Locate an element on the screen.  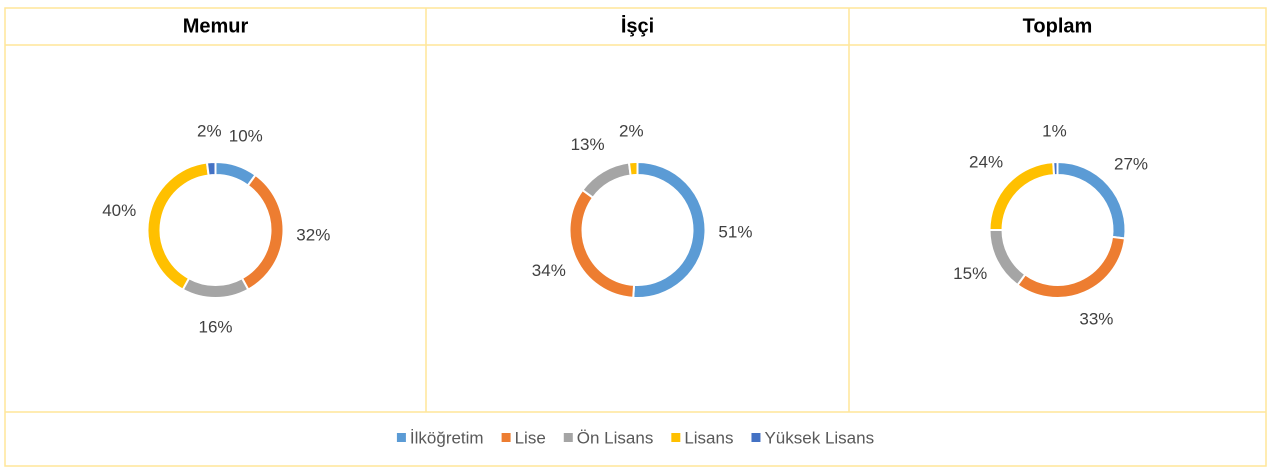
value-label: 16% is located at coordinates (215, 326).